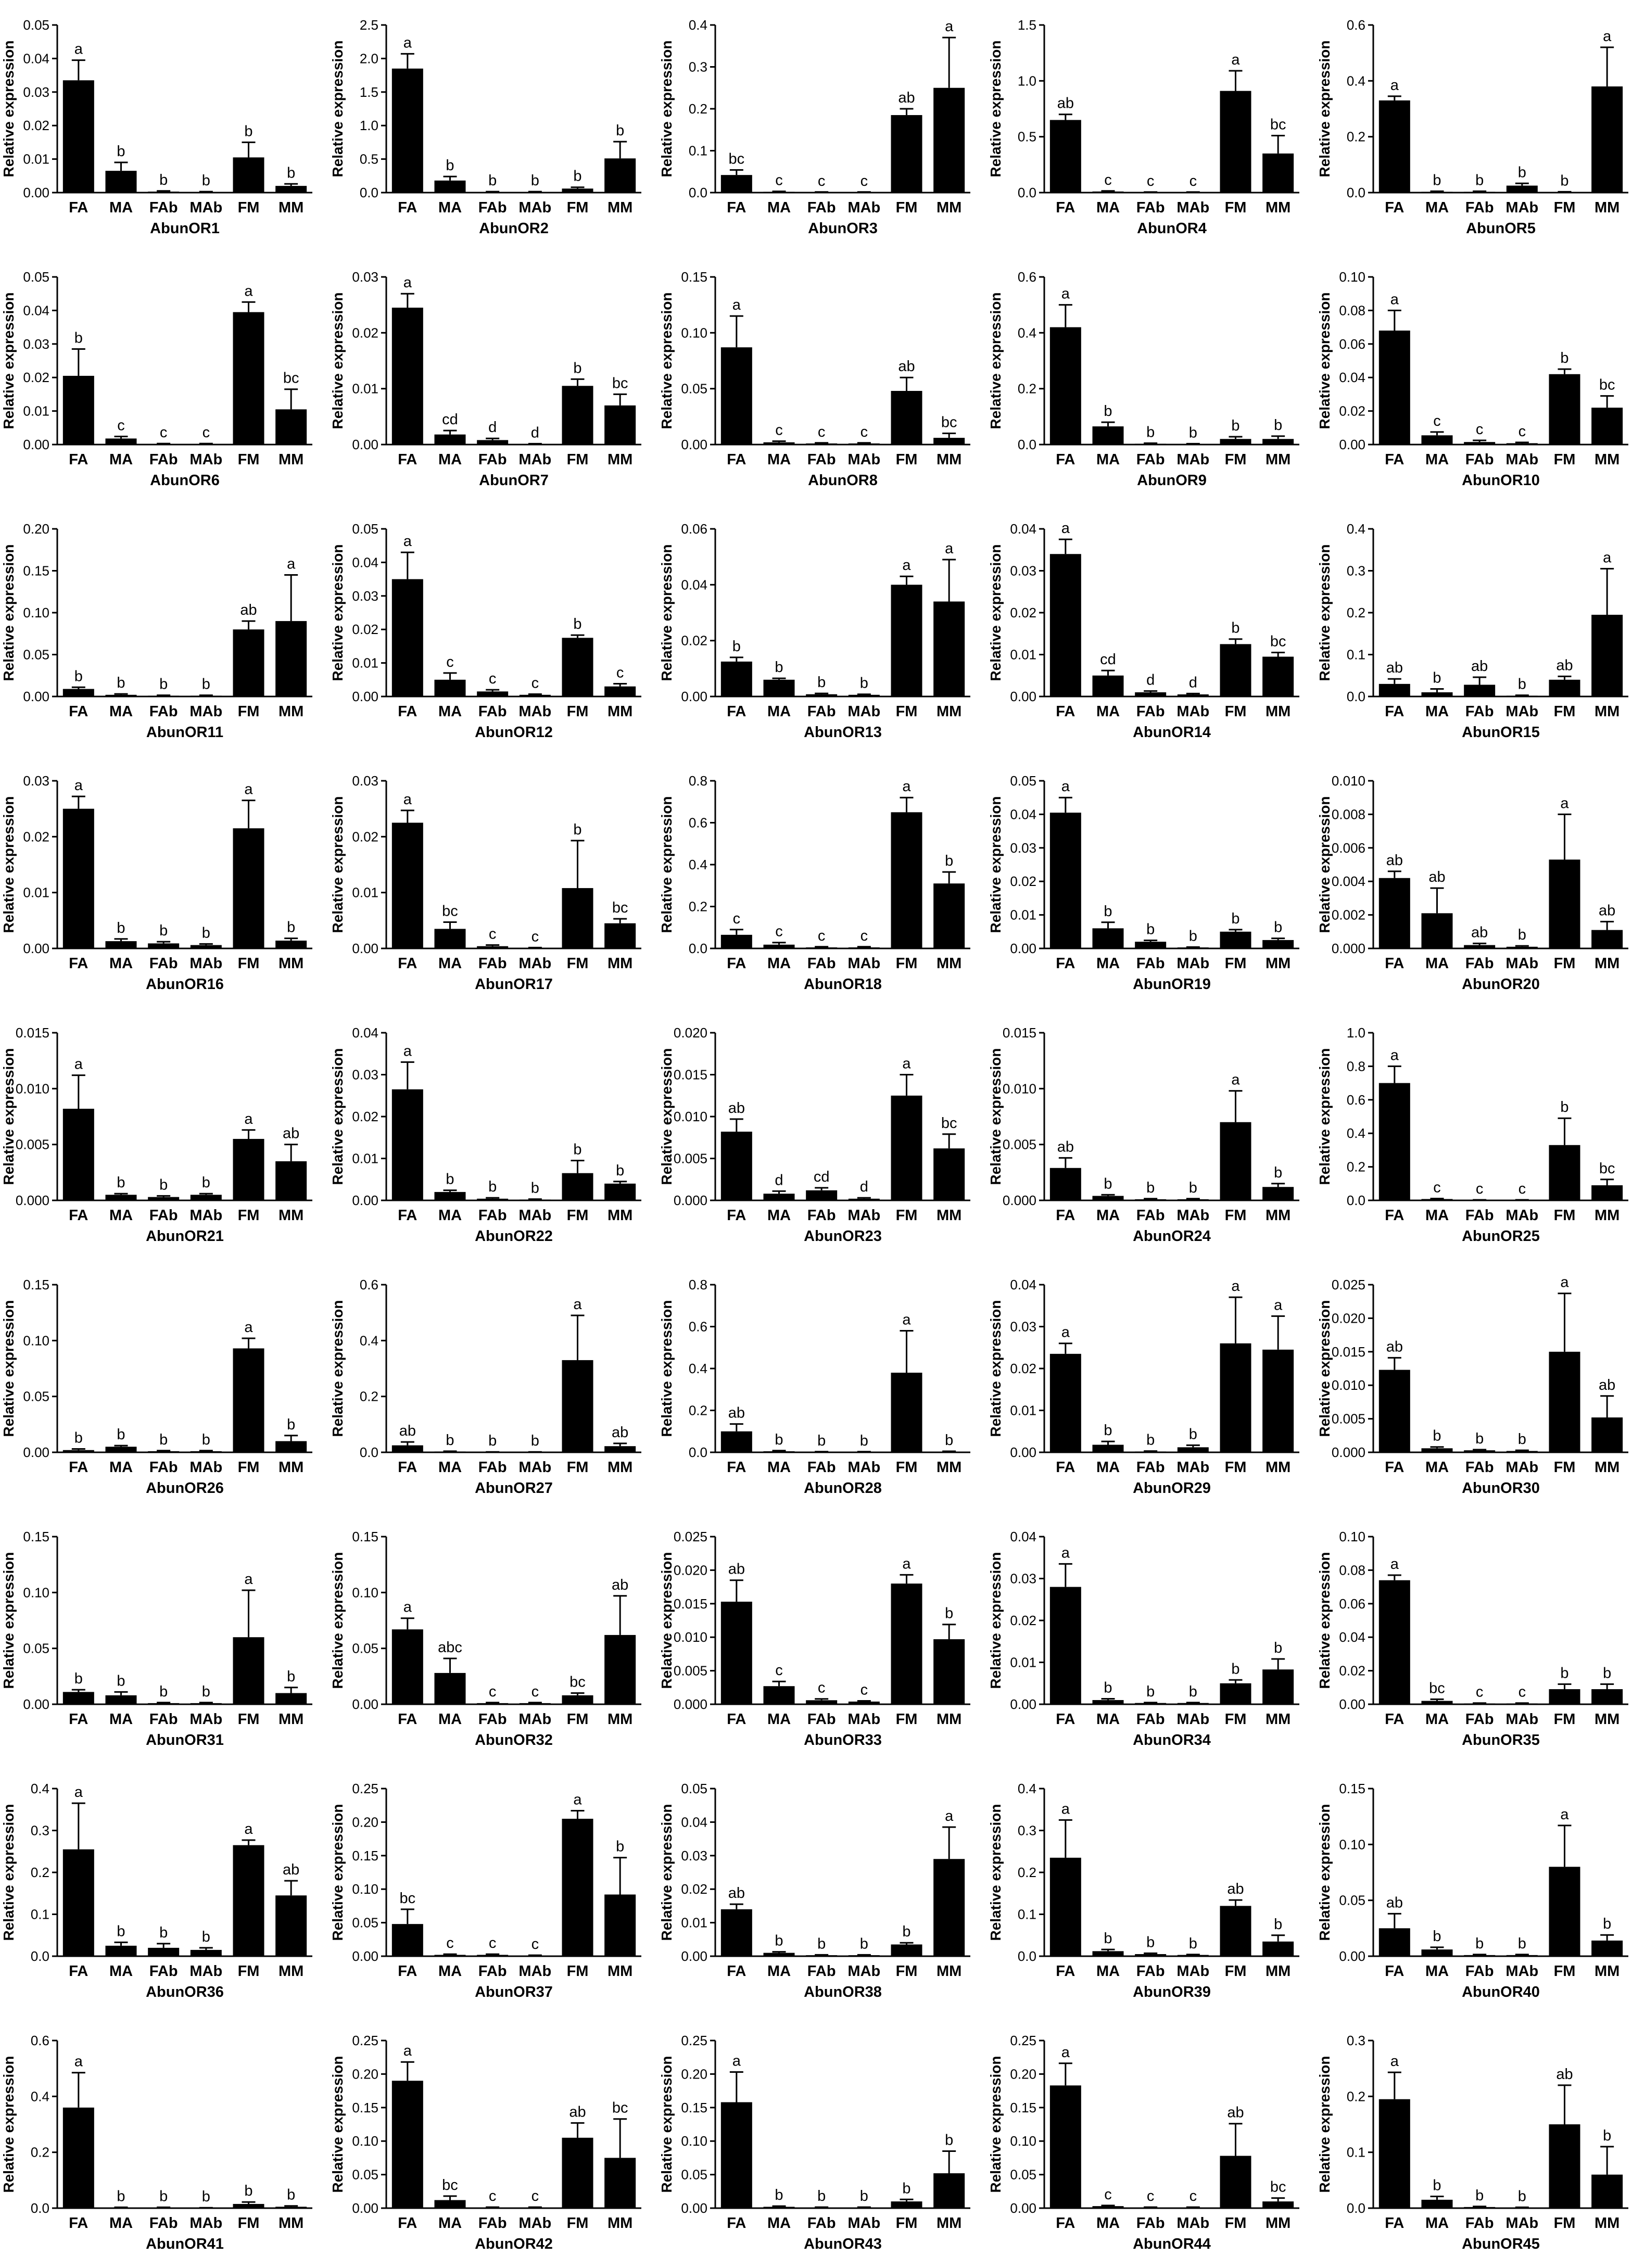  What do you see at coordinates (1027, 137) in the screenshot?
I see `y-tick-label: 0.5` at bounding box center [1027, 137].